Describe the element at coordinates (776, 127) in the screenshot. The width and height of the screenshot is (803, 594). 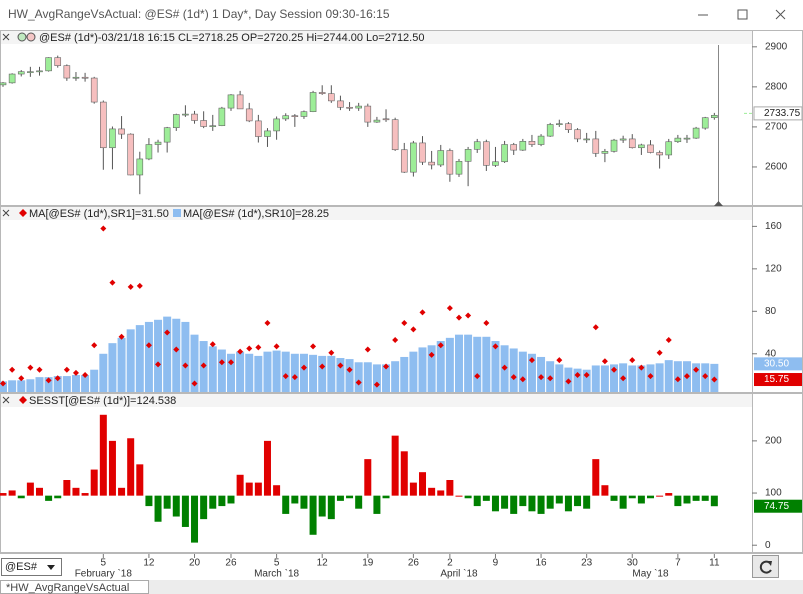
I see `y-tick-label: 2700` at that location.